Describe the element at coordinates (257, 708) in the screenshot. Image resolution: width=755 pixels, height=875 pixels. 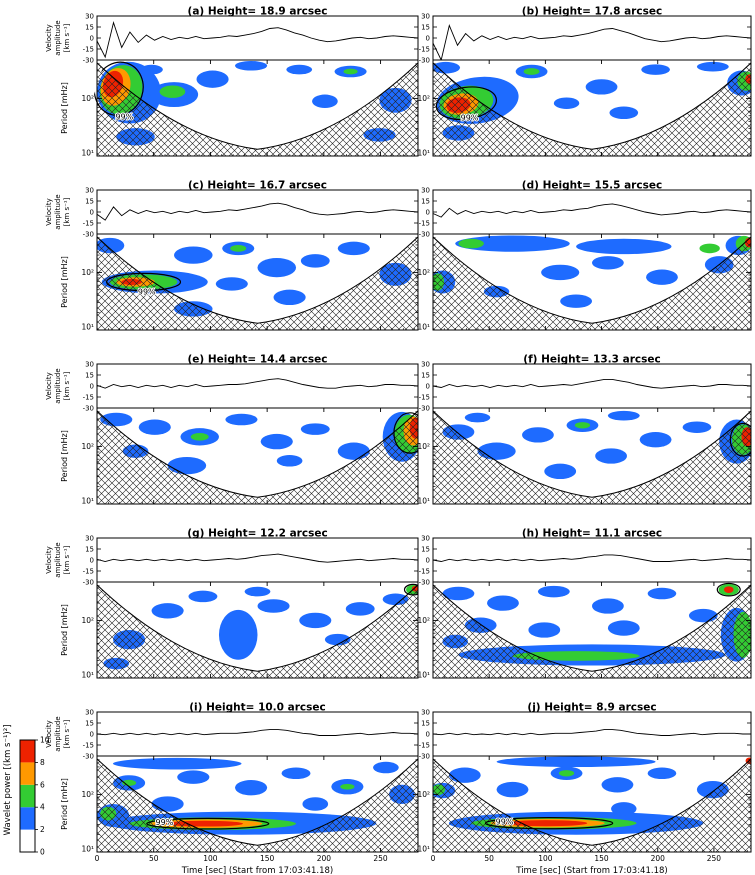
I see `panel-title: (i) Height= 10.0 arcsec` at that location.